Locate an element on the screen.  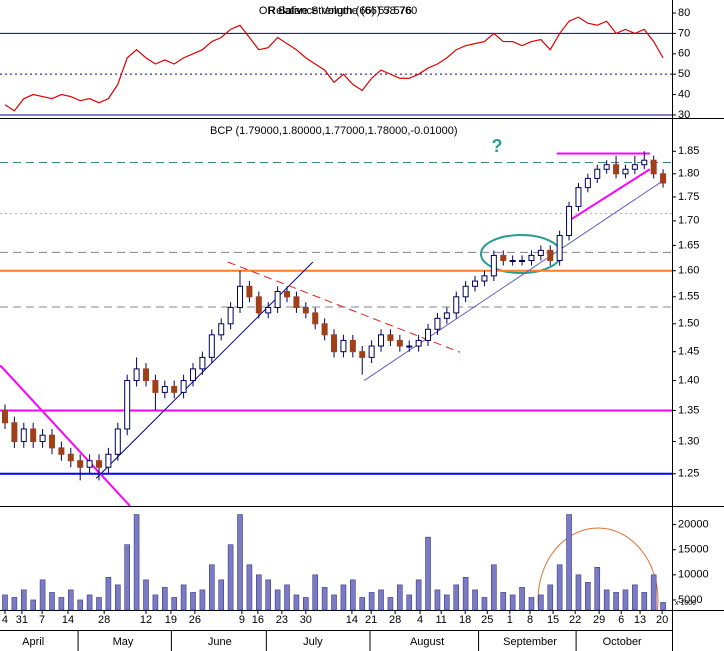
trend-line is located at coordinates (512, 281).